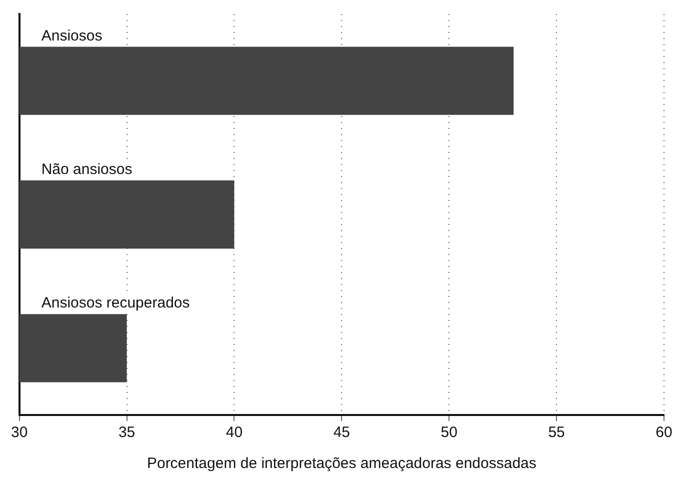 The width and height of the screenshot is (686, 489). Describe the element at coordinates (341, 463) in the screenshot. I see `x-axis-title: Porcentagem de interpretações ameaçadoras endossadas` at that location.